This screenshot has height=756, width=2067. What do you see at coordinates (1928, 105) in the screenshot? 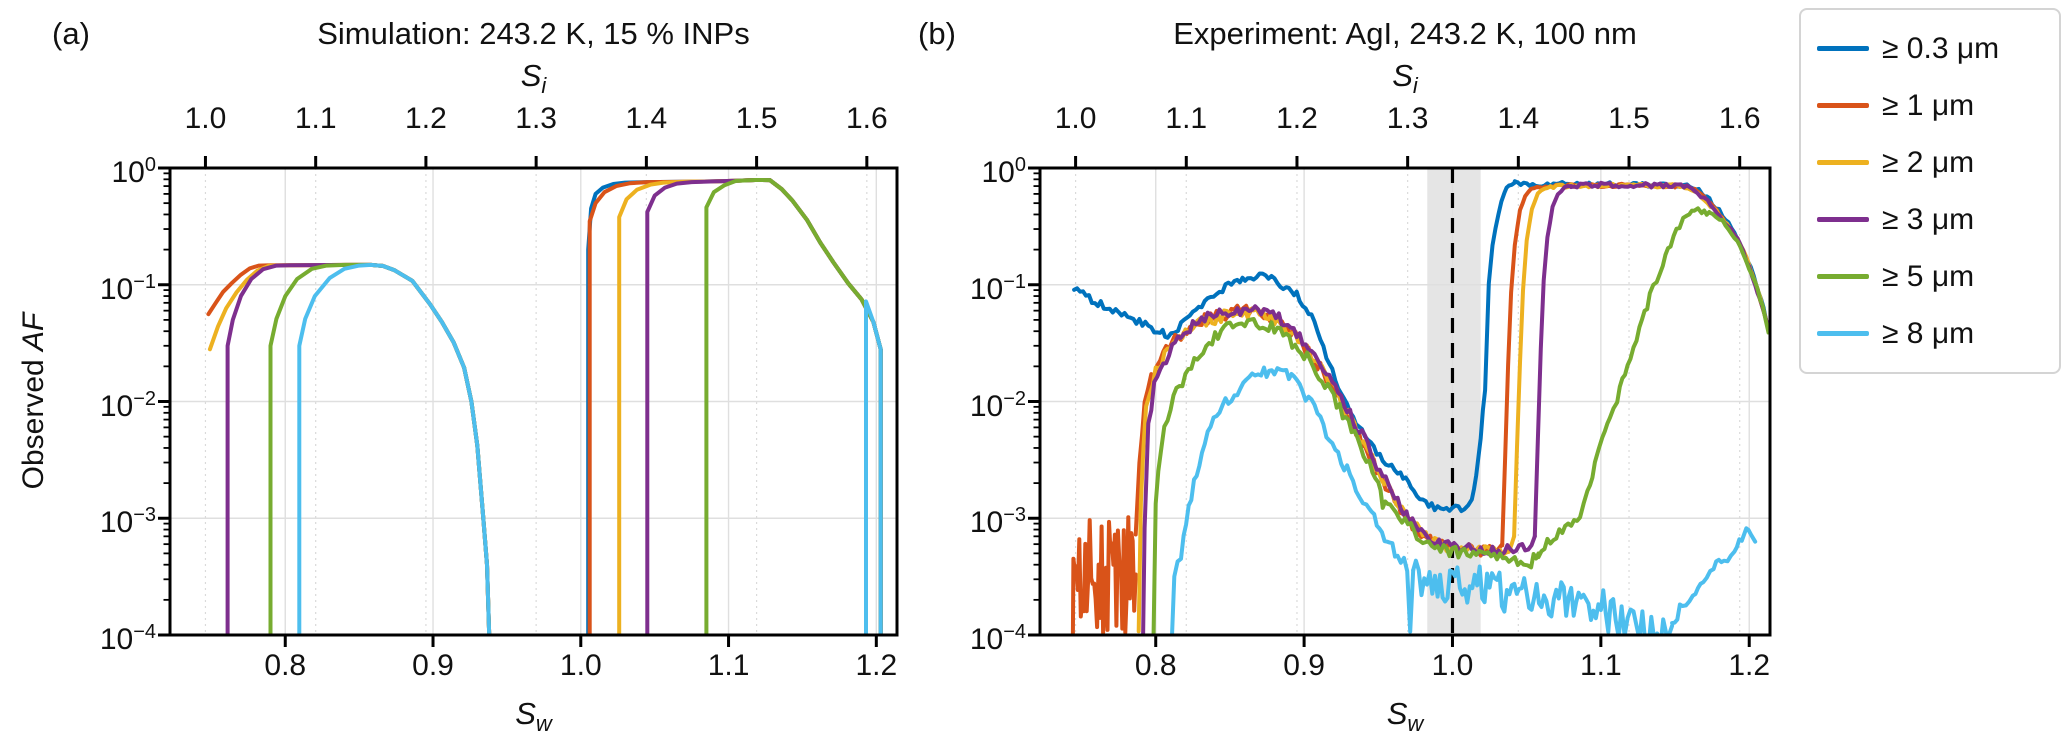
I see `legend-label: ≥ 1 μm` at bounding box center [1928, 105].